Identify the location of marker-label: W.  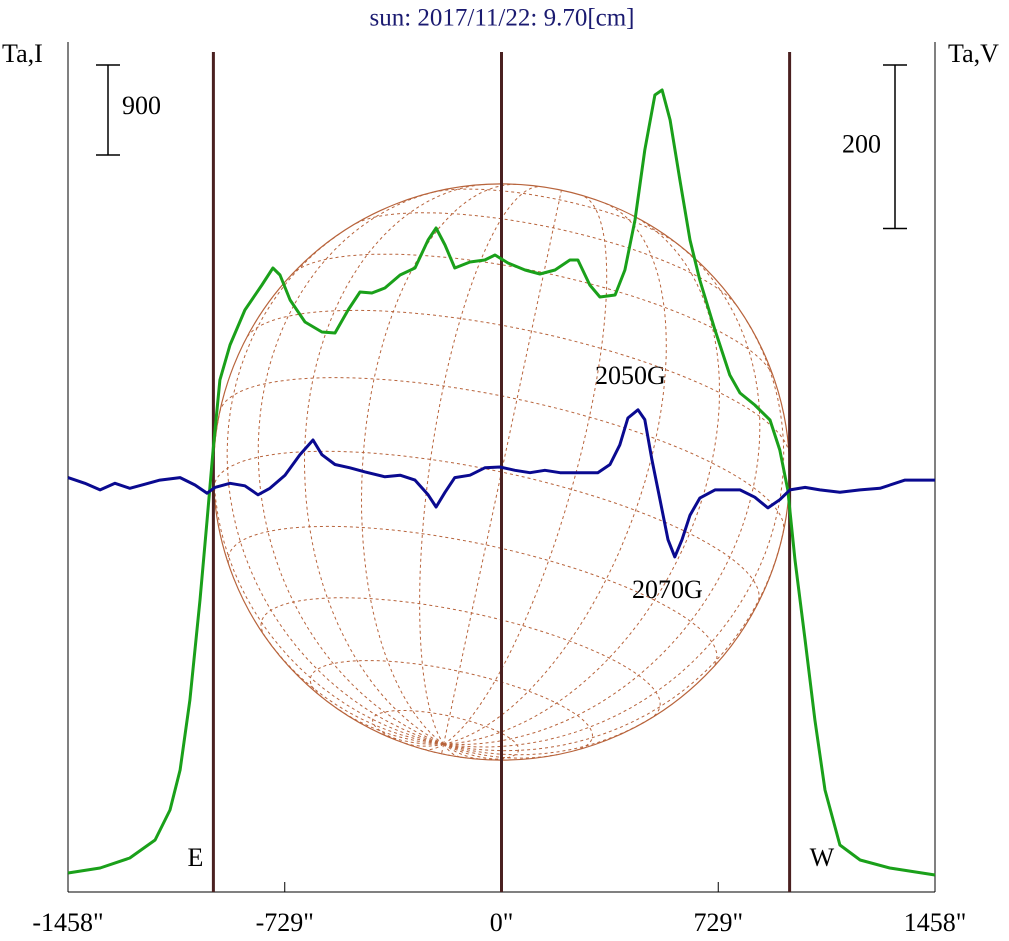
(822, 857).